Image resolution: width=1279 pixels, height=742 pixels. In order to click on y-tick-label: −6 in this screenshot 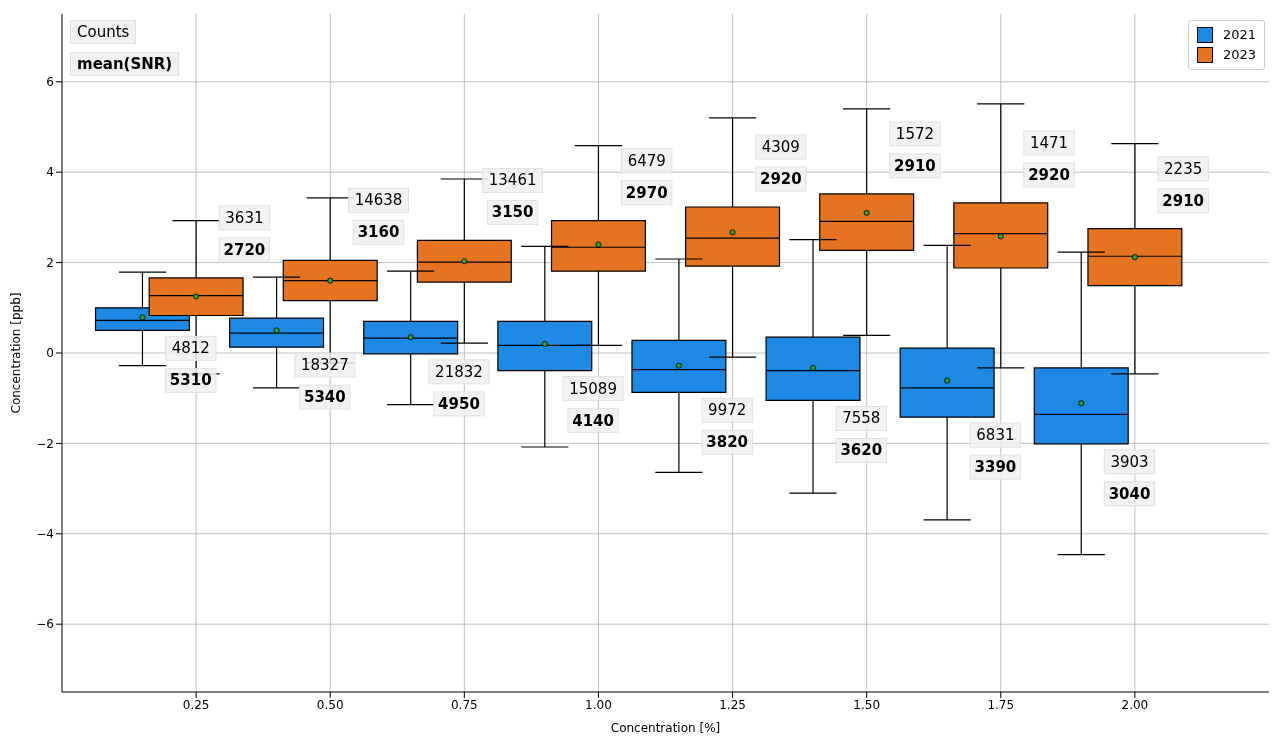, I will do `click(45, 624)`.